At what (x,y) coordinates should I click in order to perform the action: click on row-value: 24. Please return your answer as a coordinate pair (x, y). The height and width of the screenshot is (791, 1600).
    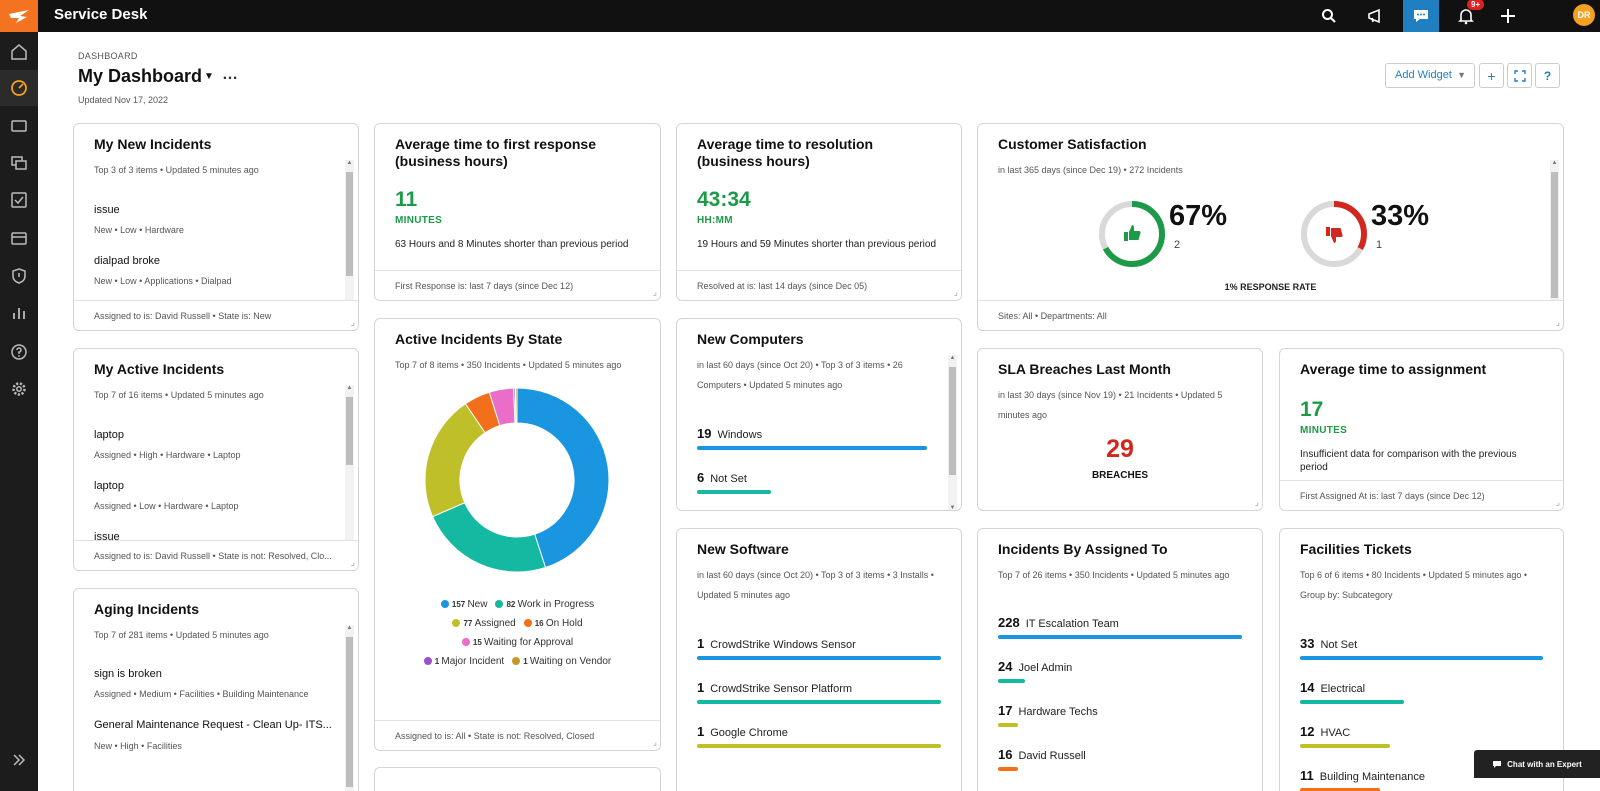
    Looking at the image, I should click on (1005, 666).